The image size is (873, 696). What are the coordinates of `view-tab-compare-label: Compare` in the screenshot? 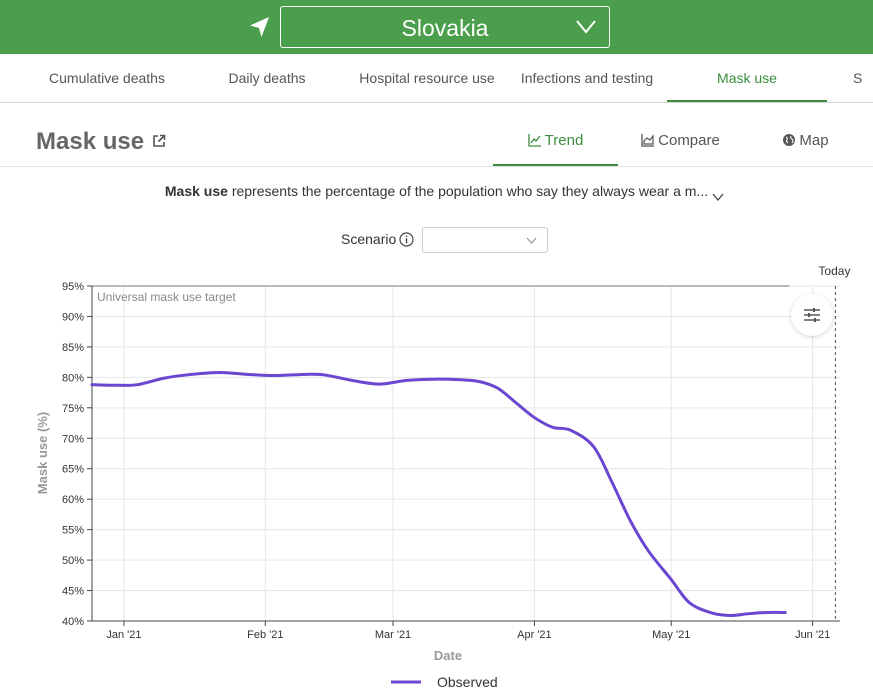 It's located at (689, 140).